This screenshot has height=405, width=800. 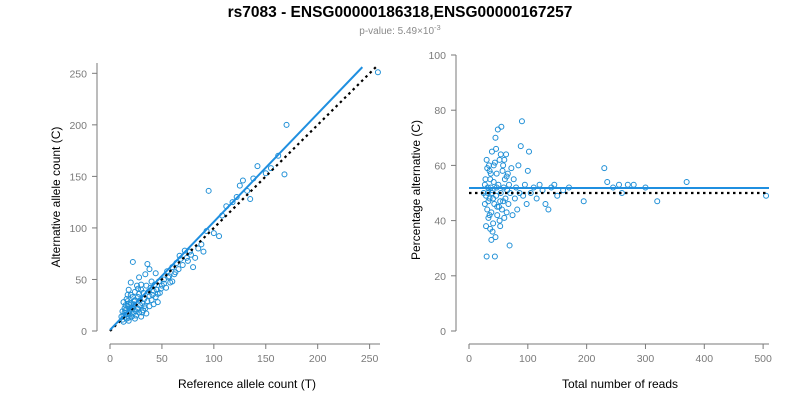 What do you see at coordinates (437, 56) in the screenshot?
I see `y-tick-label: 100` at bounding box center [437, 56].